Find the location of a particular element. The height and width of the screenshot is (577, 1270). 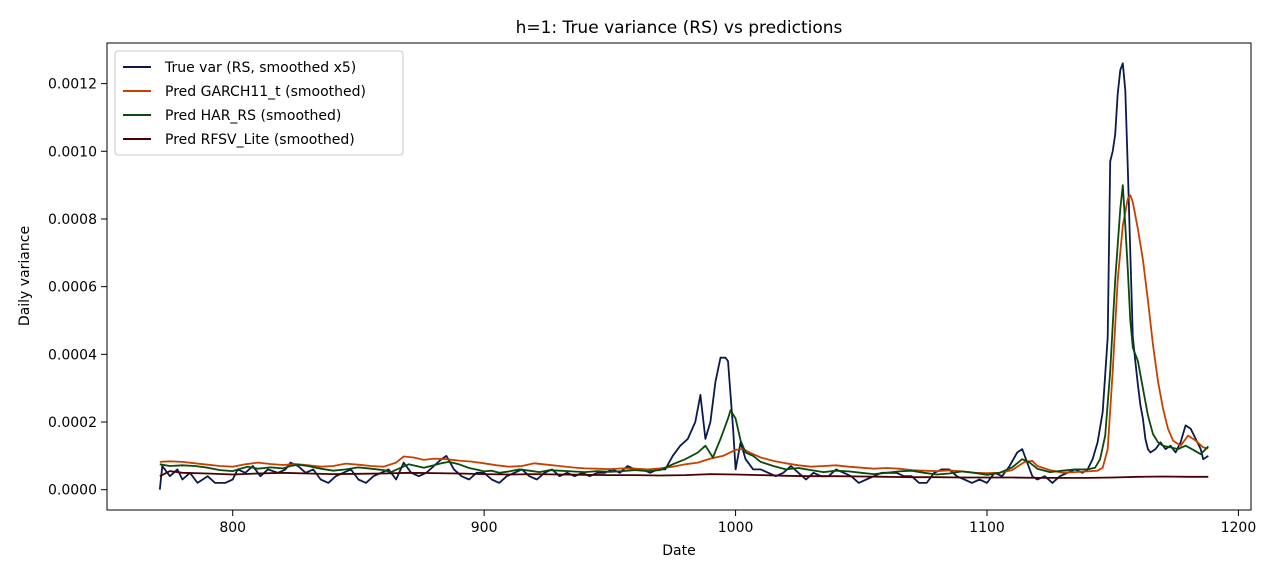

y-tick-label: 0.0010 is located at coordinates (72, 152).